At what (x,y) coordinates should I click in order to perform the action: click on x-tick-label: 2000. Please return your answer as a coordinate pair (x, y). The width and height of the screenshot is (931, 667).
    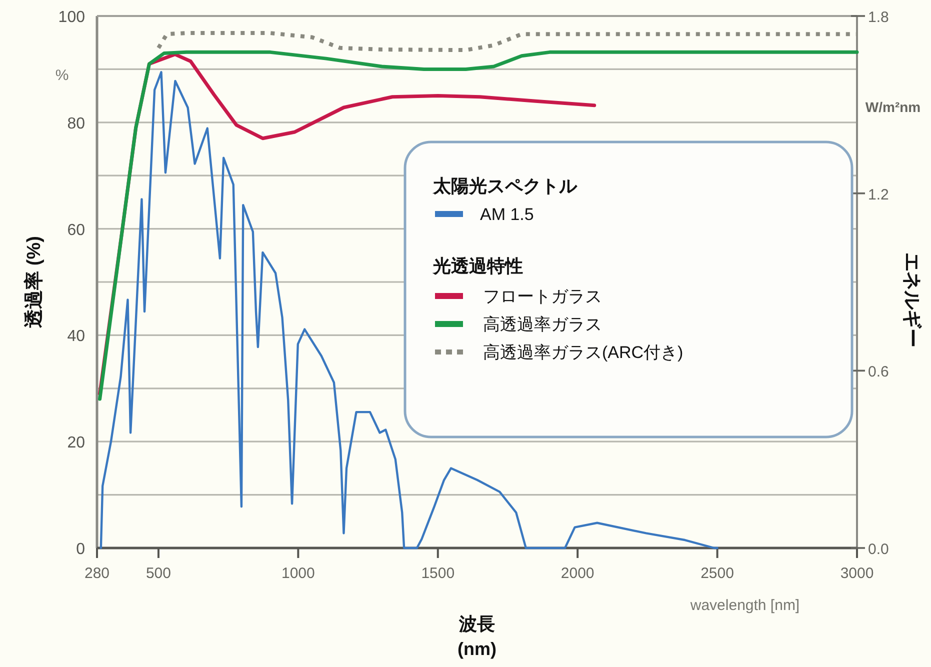
    Looking at the image, I should click on (577, 573).